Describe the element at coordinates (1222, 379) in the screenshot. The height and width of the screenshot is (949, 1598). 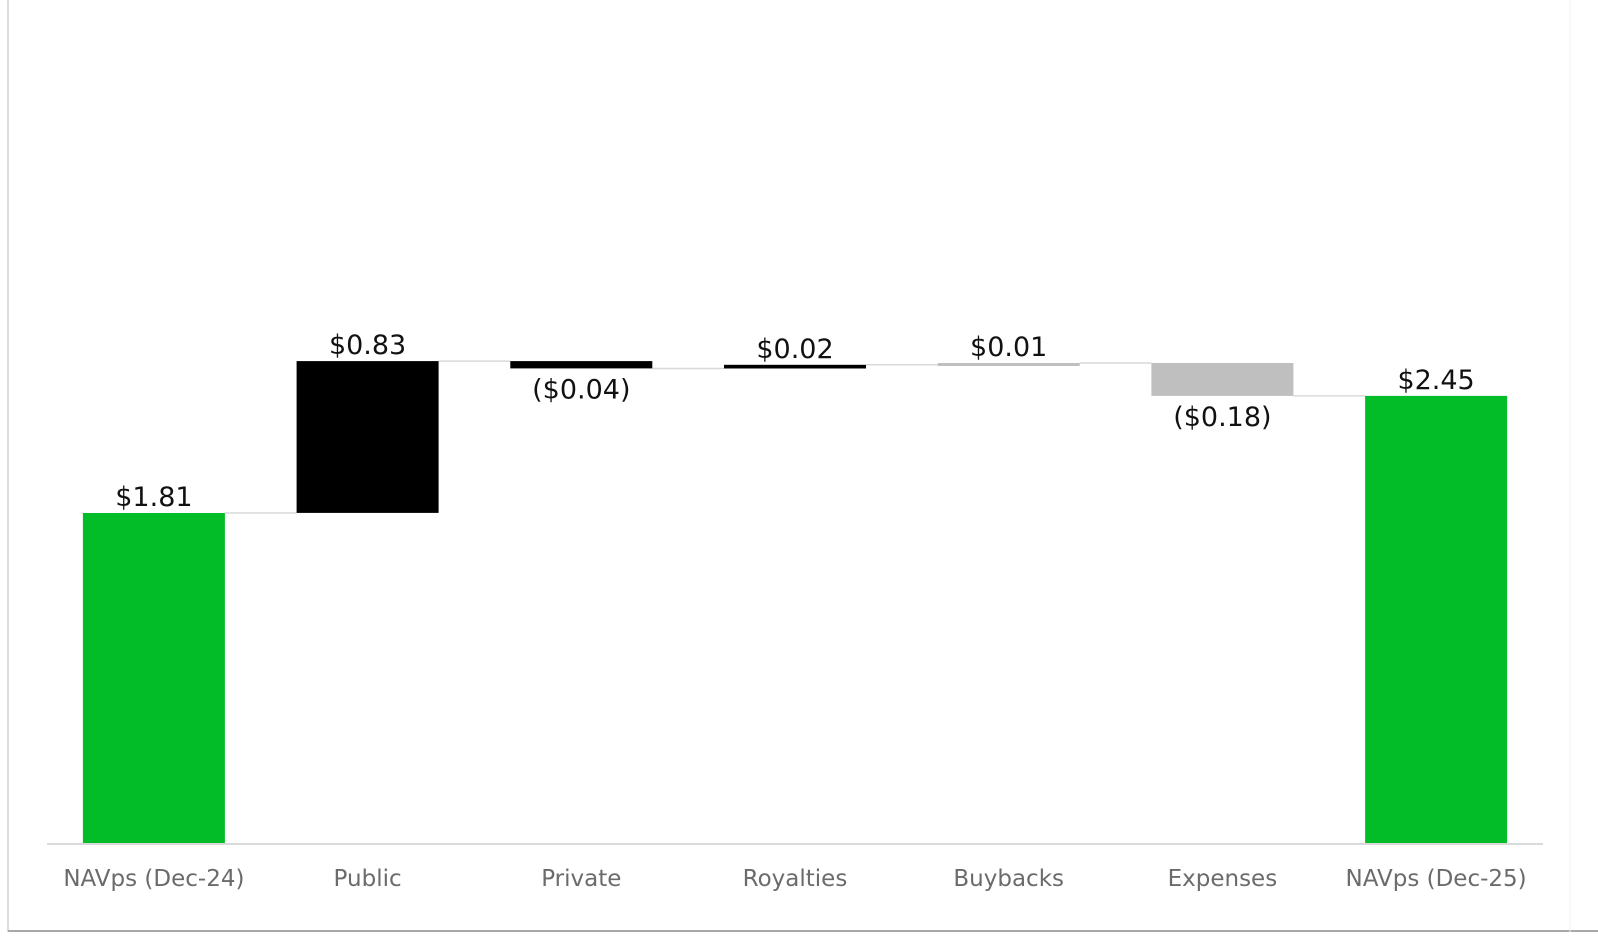
I see `bar-expenses` at that location.